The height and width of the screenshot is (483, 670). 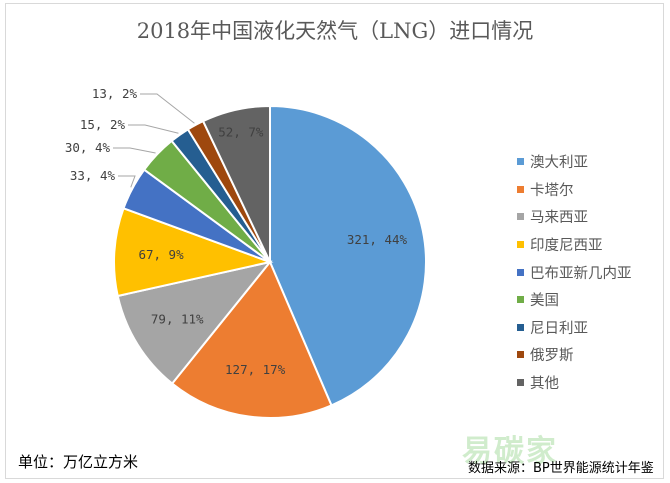 I want to click on data-label-4: 33, 4%, so click(x=93, y=175).